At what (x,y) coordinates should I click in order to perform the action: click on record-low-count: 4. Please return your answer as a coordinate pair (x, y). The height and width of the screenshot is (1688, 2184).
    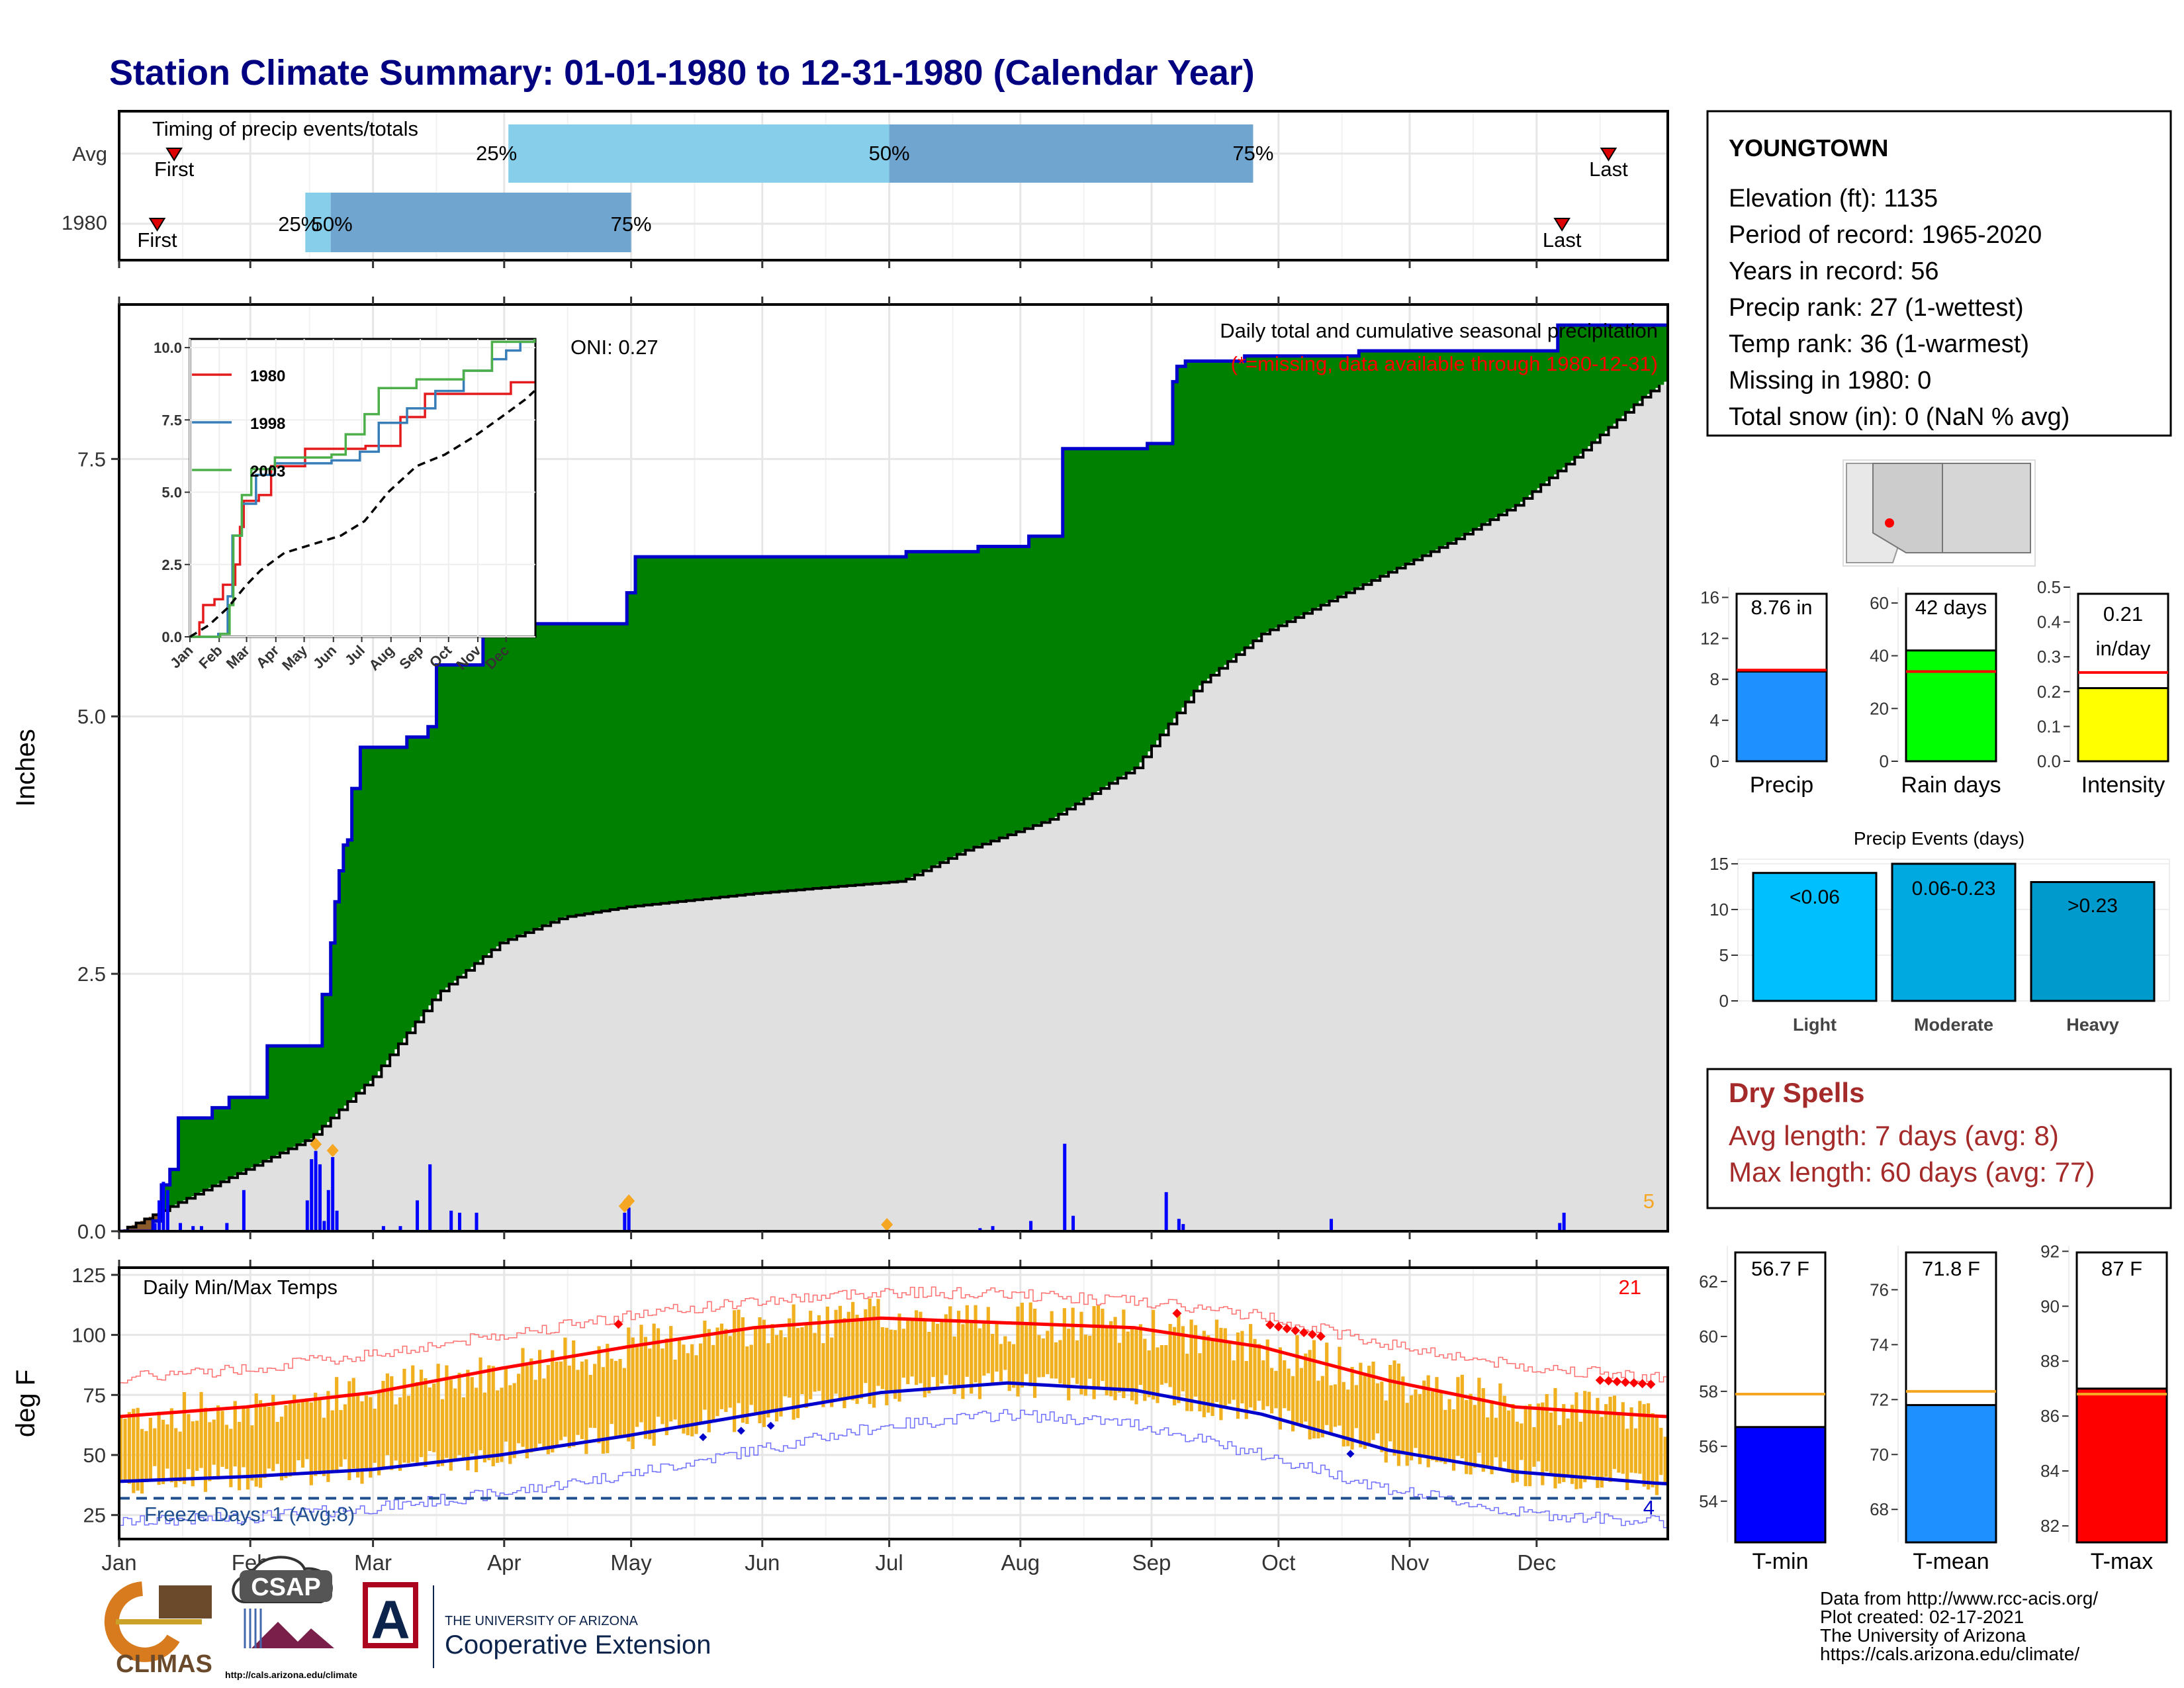
    Looking at the image, I should click on (1649, 1507).